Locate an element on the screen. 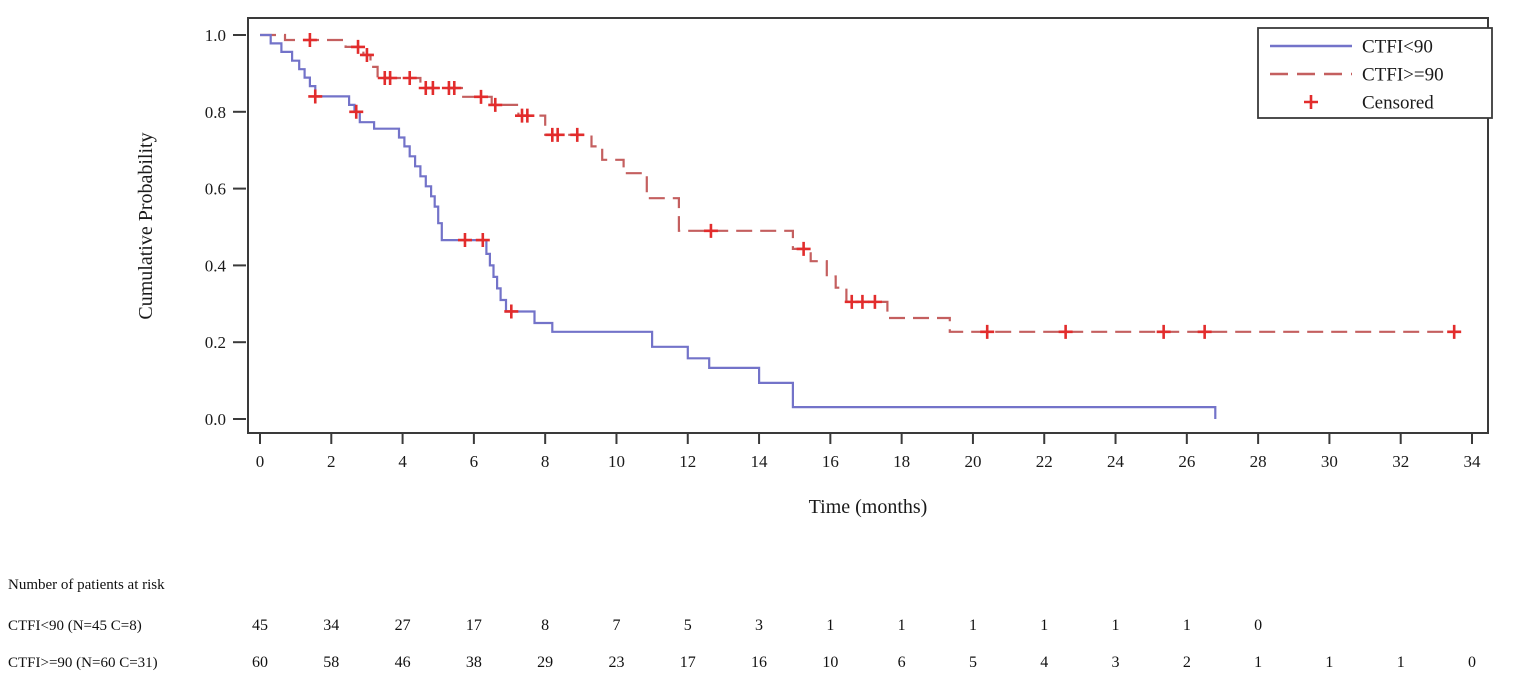 The image size is (1530, 693). legend-censored-sample is located at coordinates (1311, 102).